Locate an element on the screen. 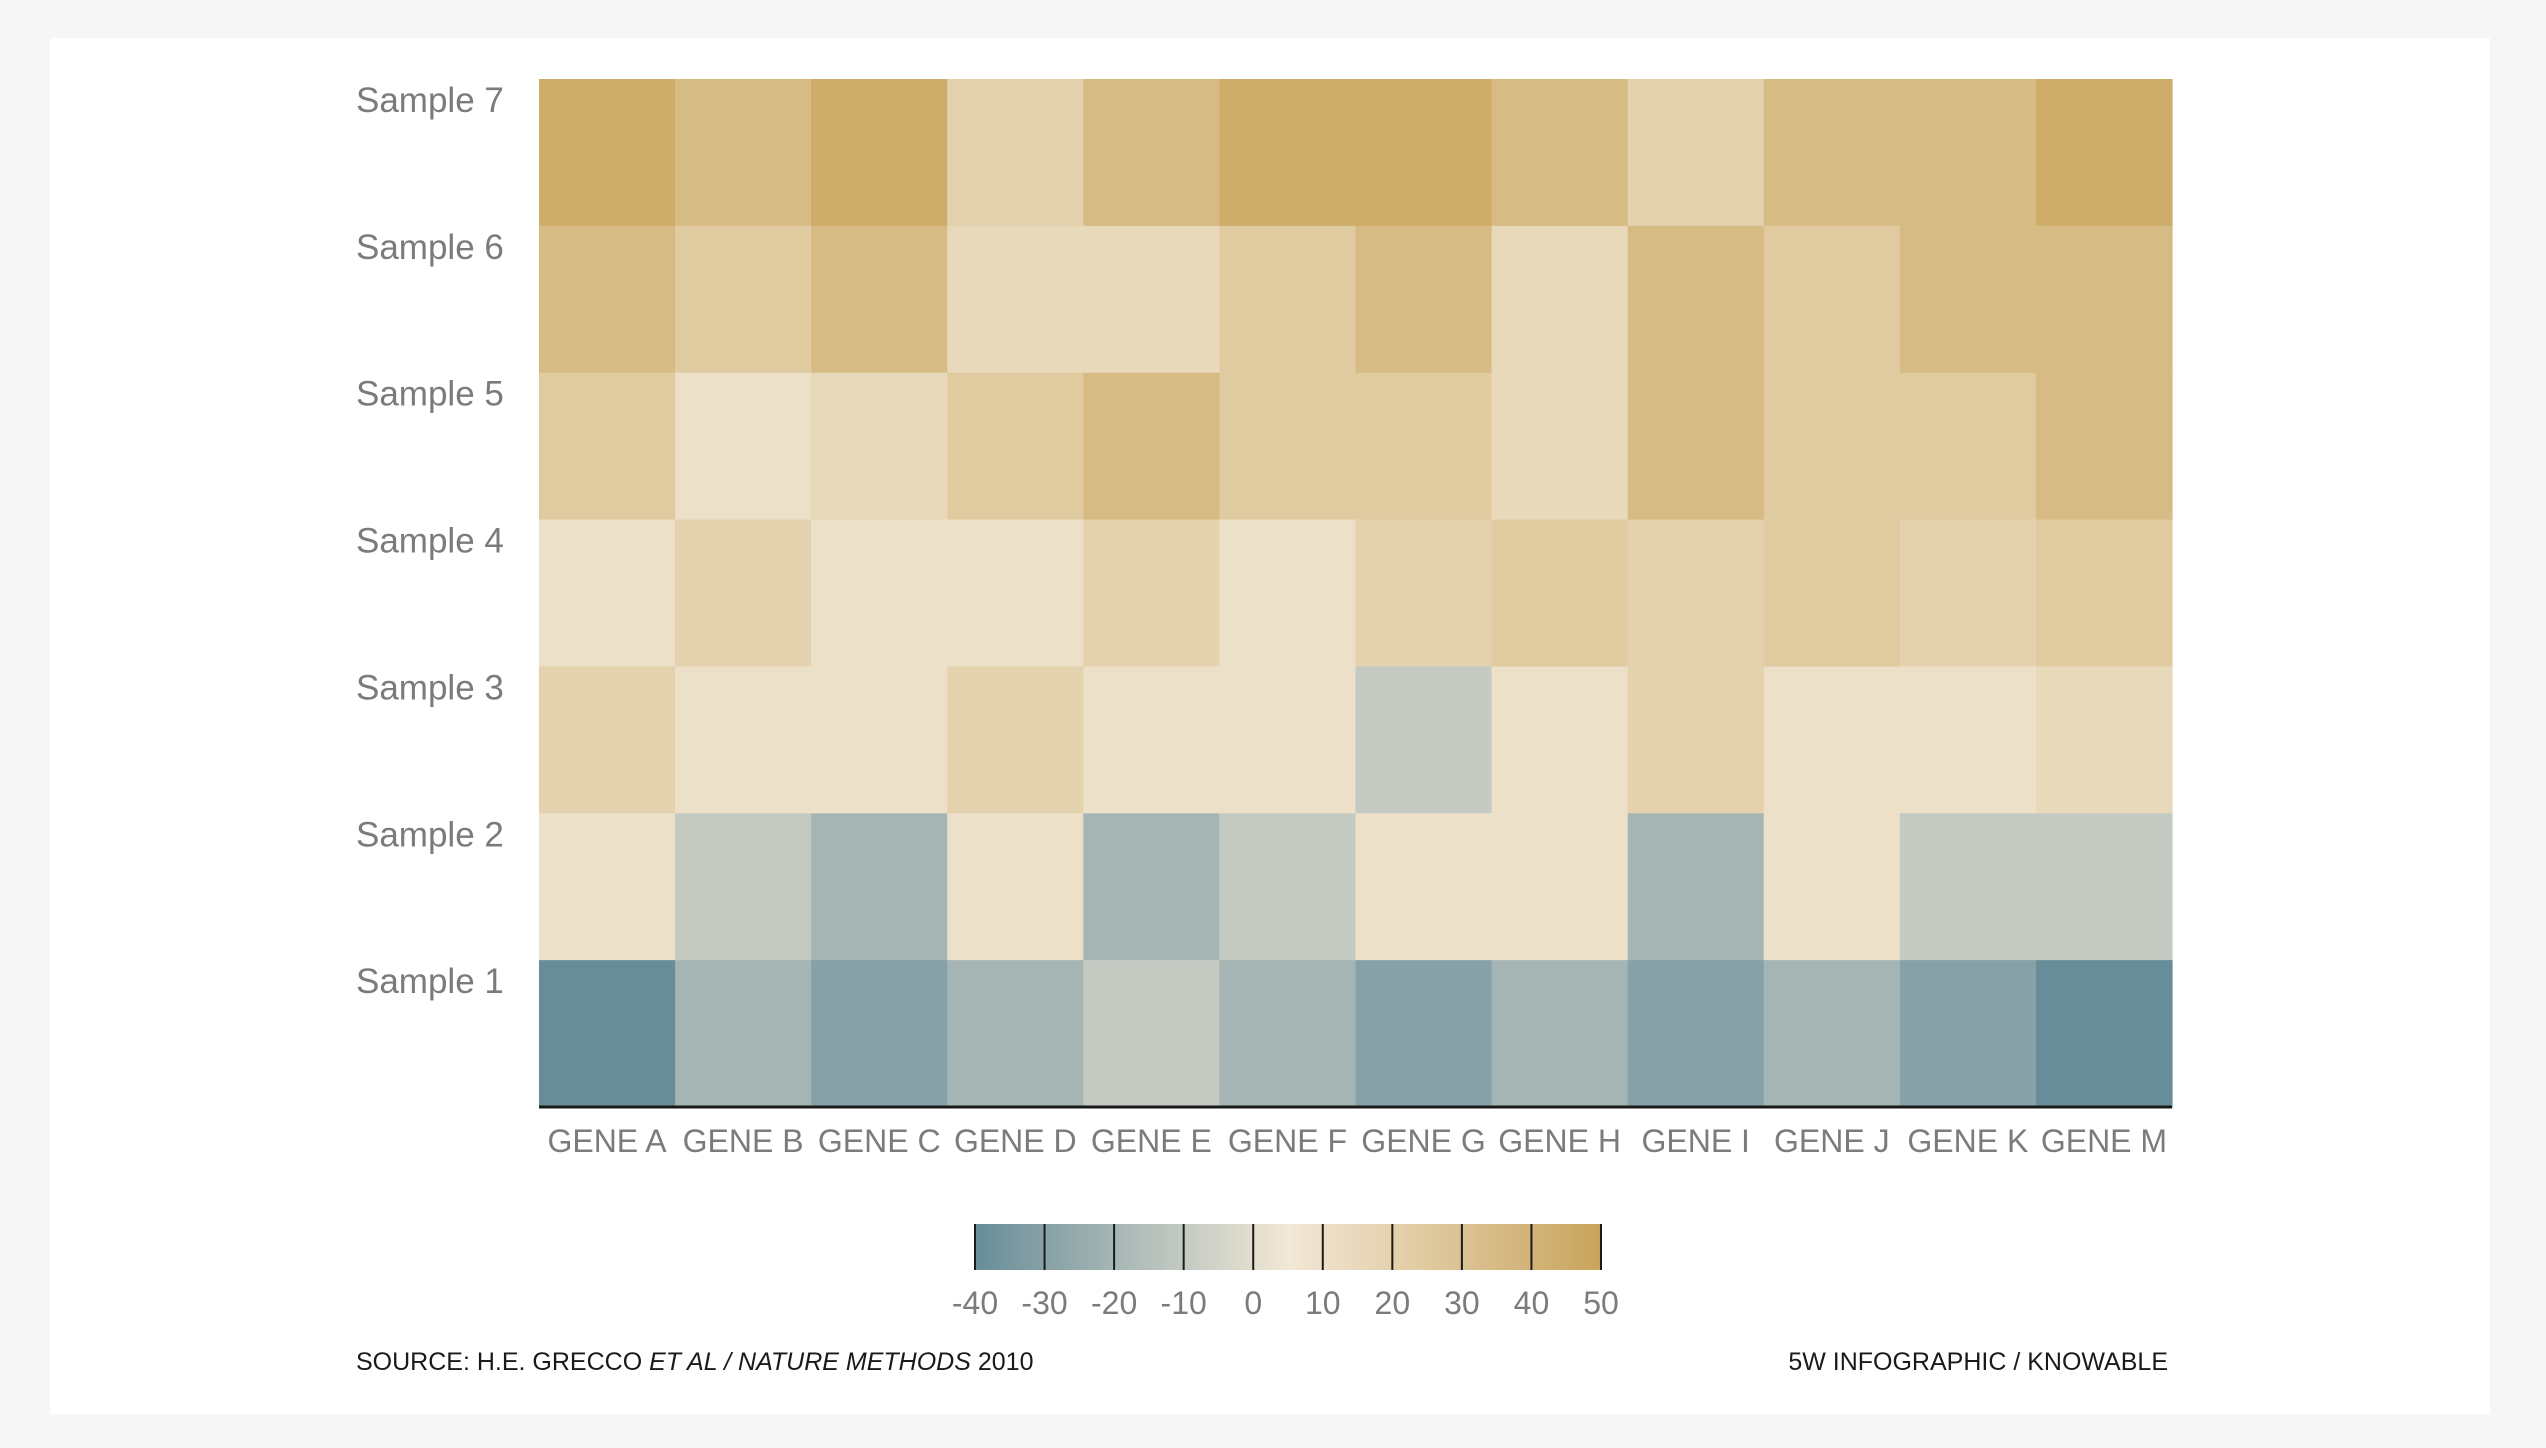 Image resolution: width=2546 pixels, height=1448 pixels. source-prefix: SOURCE: H.E. GRECCO is located at coordinates (503, 1362).